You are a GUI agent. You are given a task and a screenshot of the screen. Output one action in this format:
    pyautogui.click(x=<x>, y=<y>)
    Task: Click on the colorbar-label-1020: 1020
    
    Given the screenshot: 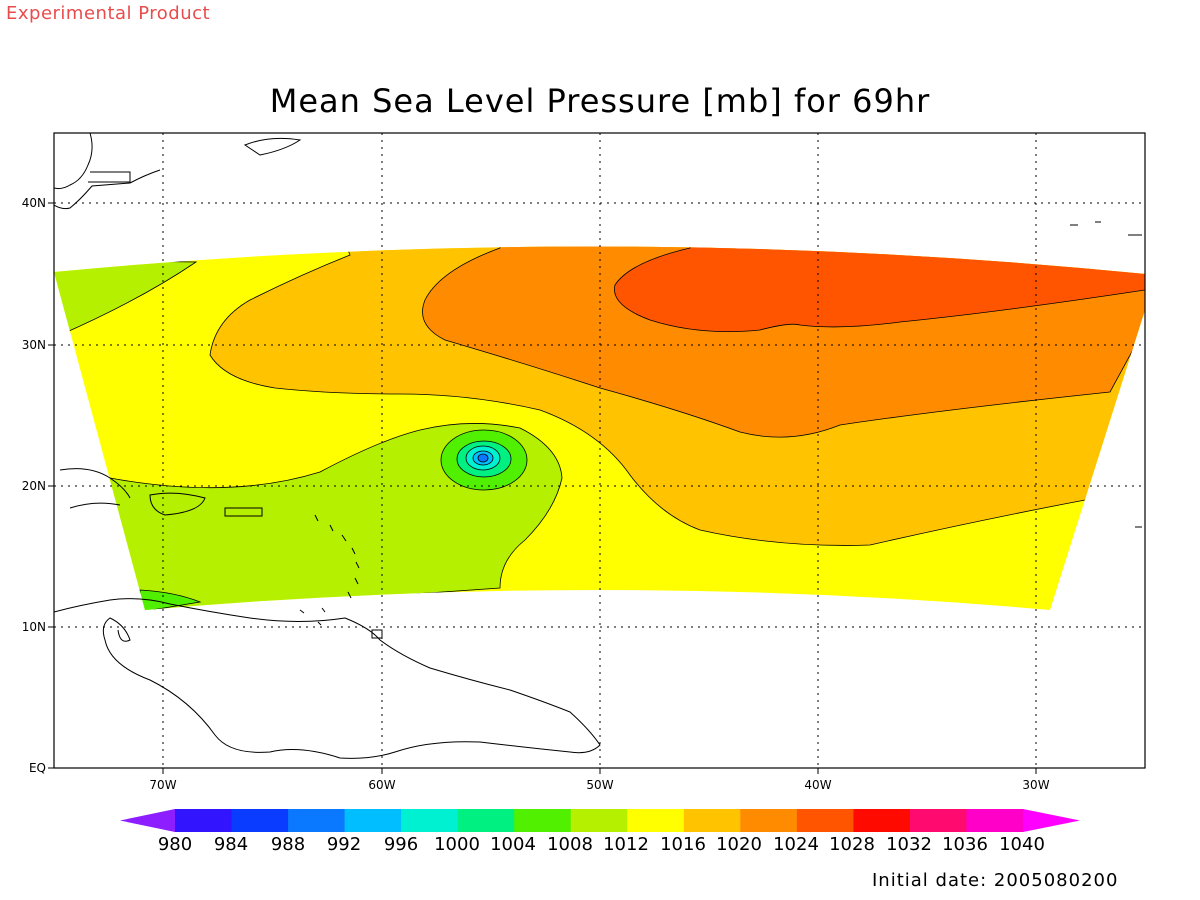 What is the action you would take?
    pyautogui.click(x=739, y=844)
    